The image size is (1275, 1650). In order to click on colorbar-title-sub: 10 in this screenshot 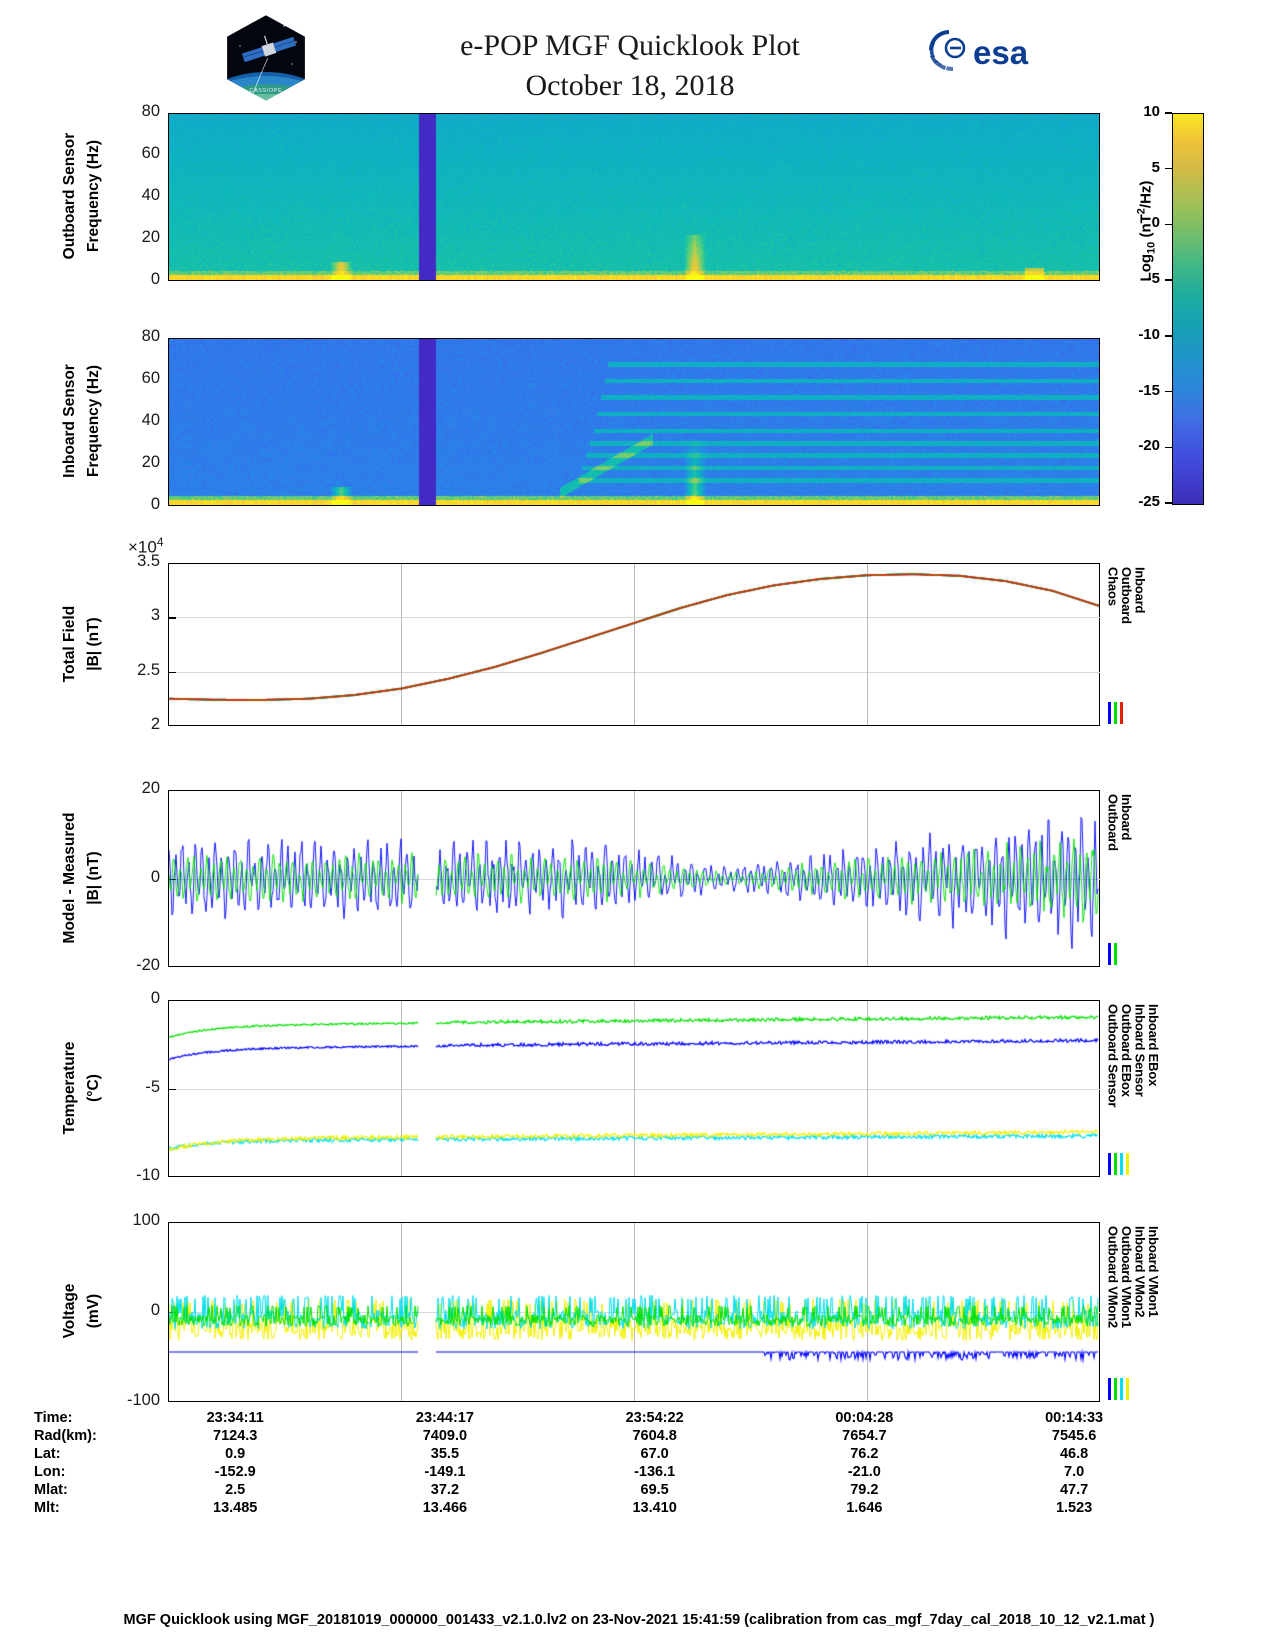, I will do `click(1151, 247)`.